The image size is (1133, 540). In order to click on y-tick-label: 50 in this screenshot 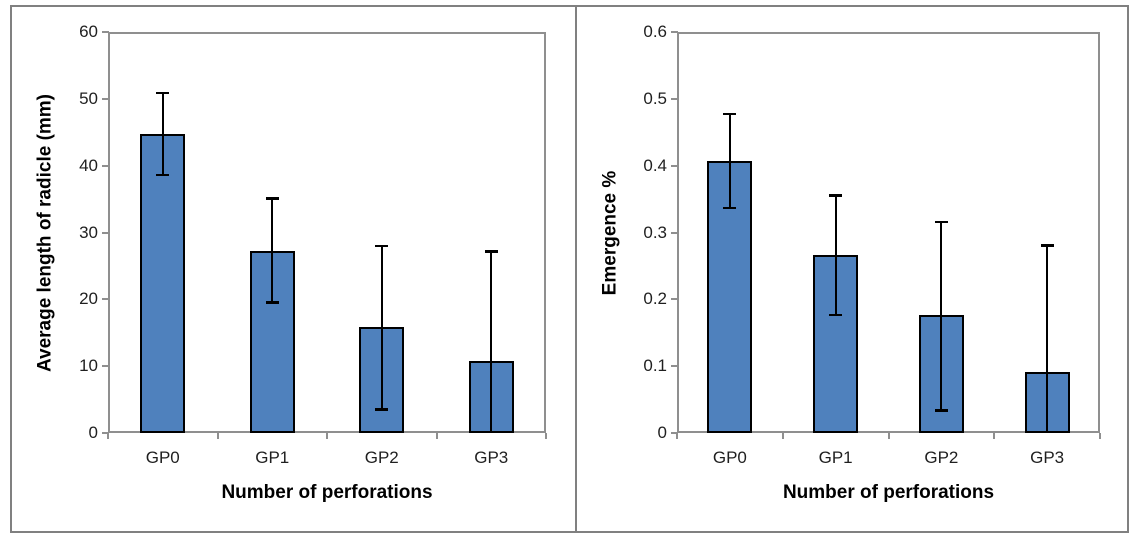, I will do `click(88, 98)`.